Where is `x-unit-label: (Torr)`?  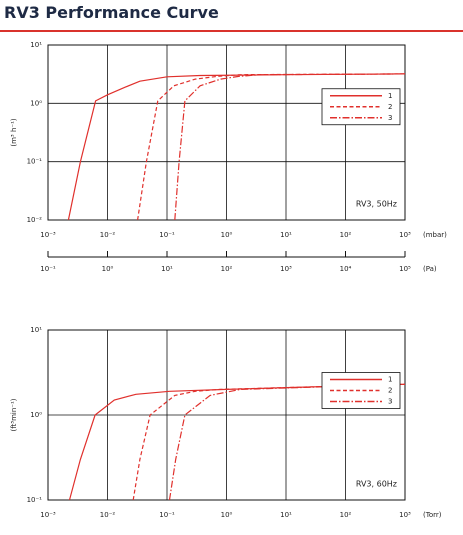 x-unit-label: (Torr) is located at coordinates (432, 515).